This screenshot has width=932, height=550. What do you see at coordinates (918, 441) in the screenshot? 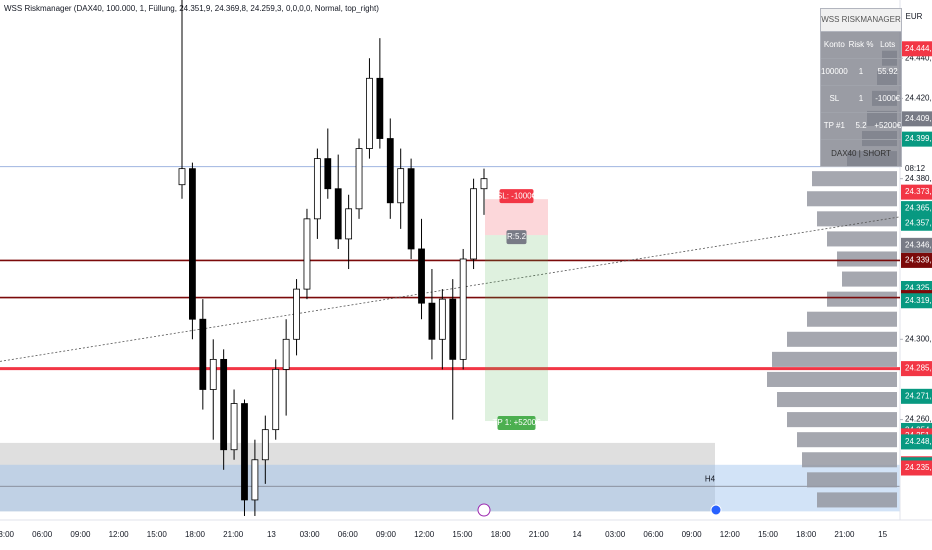
I see `price-tag-label: 24.248,9` at bounding box center [918, 441].